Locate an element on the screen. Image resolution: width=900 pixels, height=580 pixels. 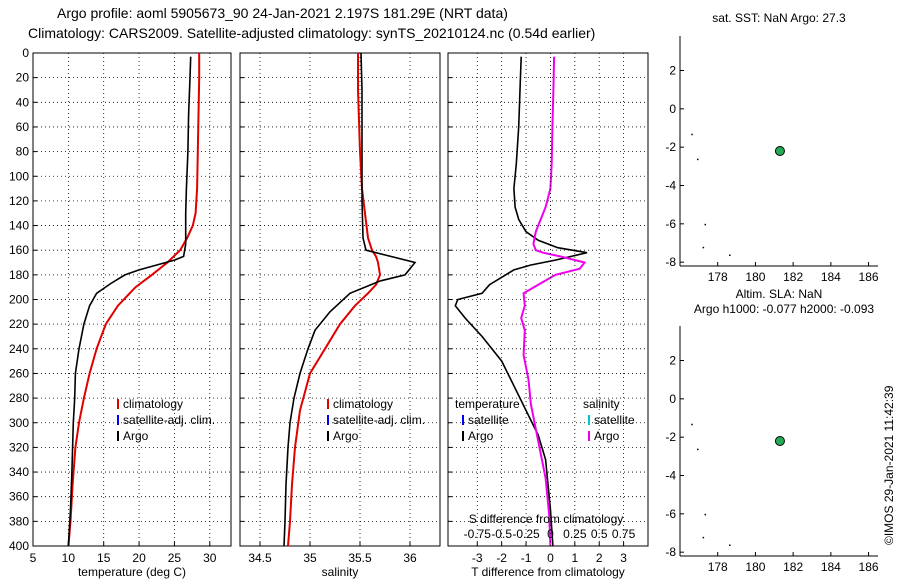
x-tick-label: 34.5 is located at coordinates (260, 558).